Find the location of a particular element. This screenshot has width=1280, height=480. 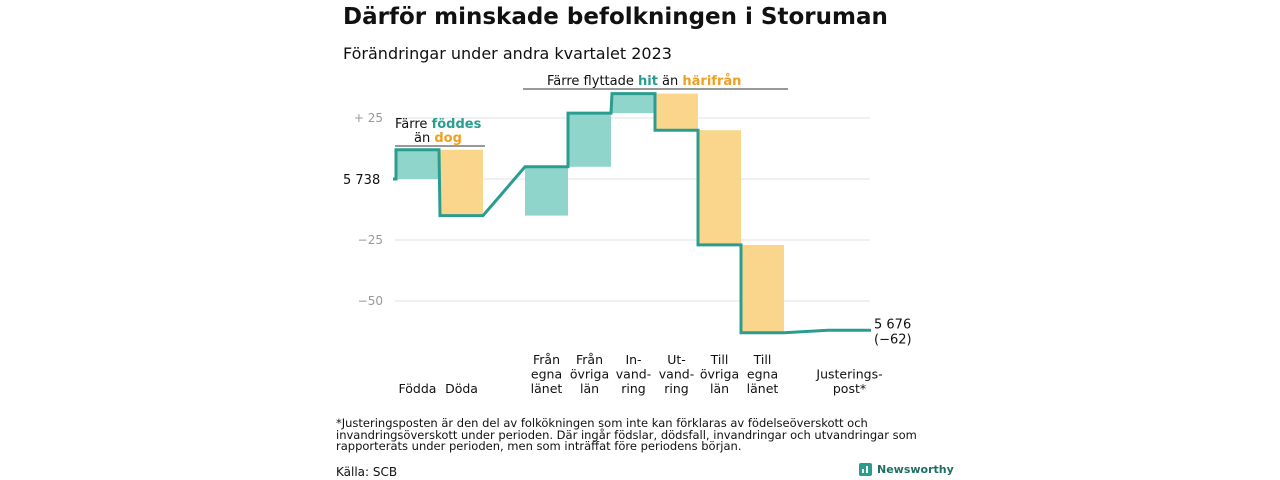

annotation-births-line1: Färre föddes is located at coordinates (438, 124).